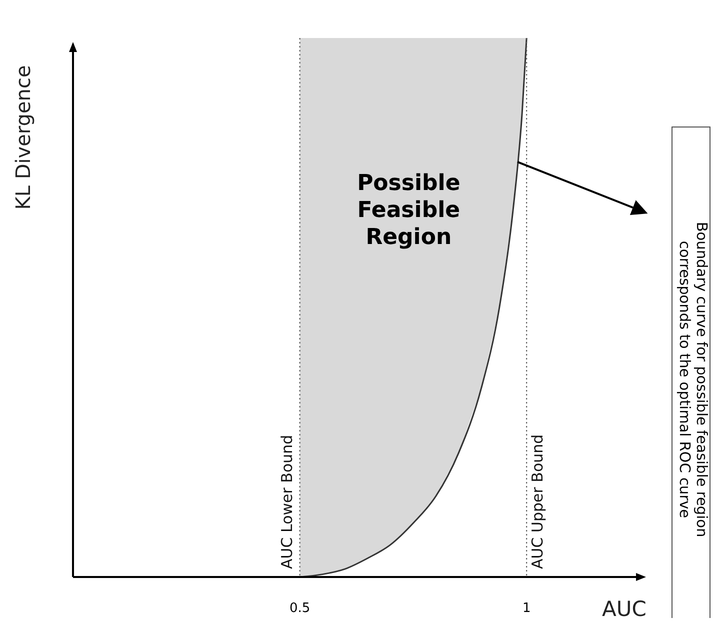  Describe the element at coordinates (526, 608) in the screenshot. I see `x-tick-label: 1` at that location.